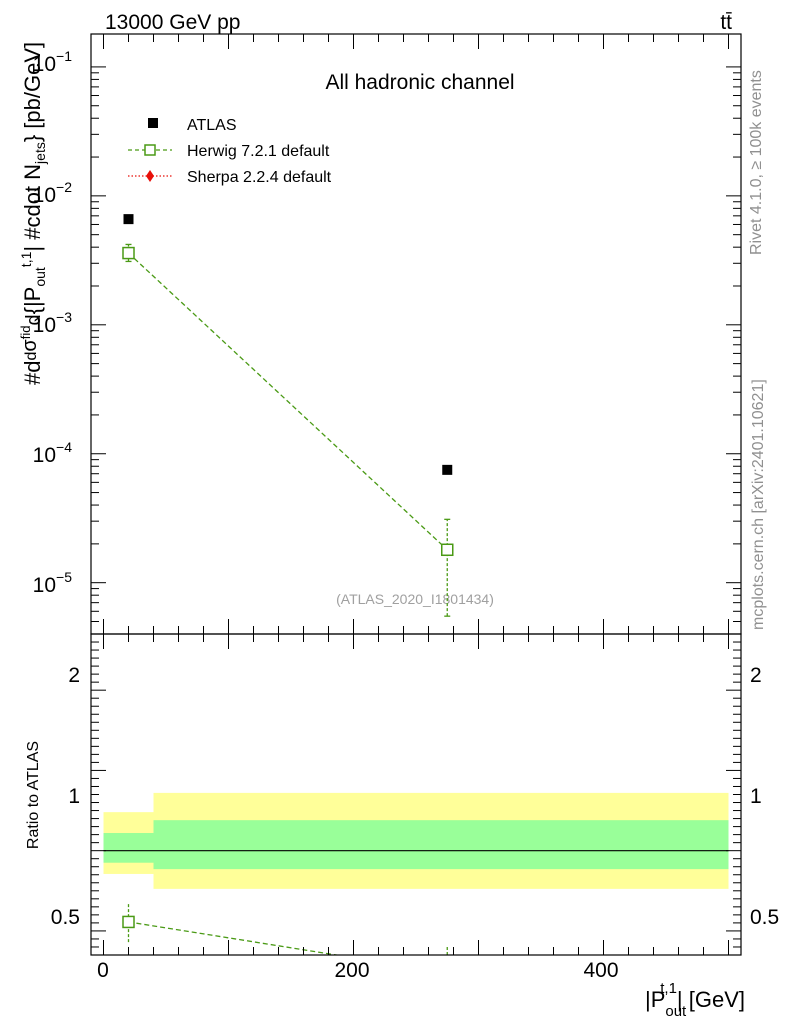 This screenshot has width=786, height=1029. I want to click on ratio-y-tick-label-1: 1, so click(74, 796).